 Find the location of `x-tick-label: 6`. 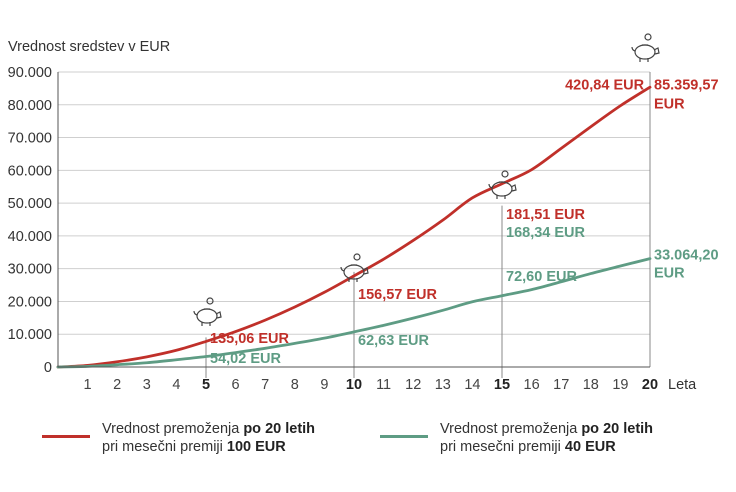

x-tick-label: 6 is located at coordinates (236, 385).